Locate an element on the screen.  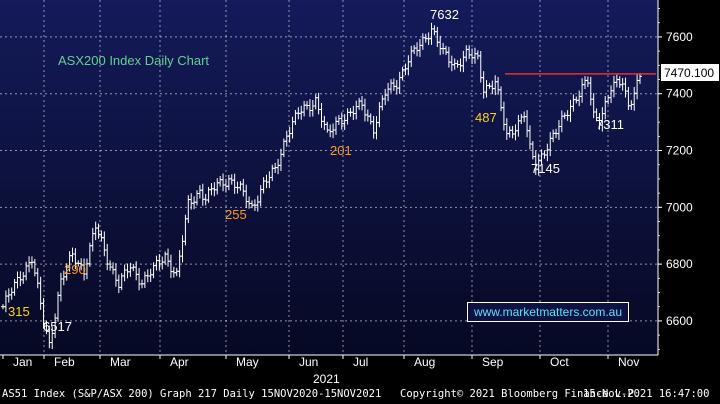
x-tick-label: Feb is located at coordinates (64, 362).